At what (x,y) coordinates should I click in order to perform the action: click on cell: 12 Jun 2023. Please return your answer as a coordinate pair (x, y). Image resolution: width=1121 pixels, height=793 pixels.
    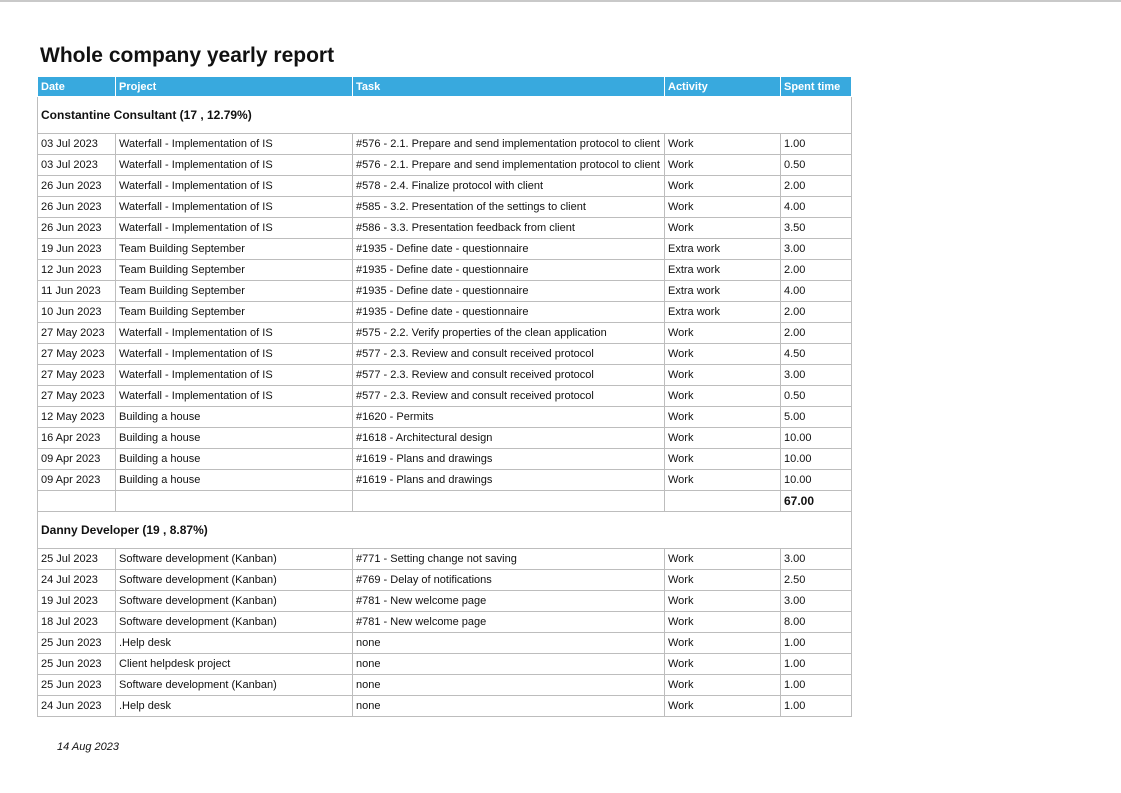
    Looking at the image, I should click on (76, 270).